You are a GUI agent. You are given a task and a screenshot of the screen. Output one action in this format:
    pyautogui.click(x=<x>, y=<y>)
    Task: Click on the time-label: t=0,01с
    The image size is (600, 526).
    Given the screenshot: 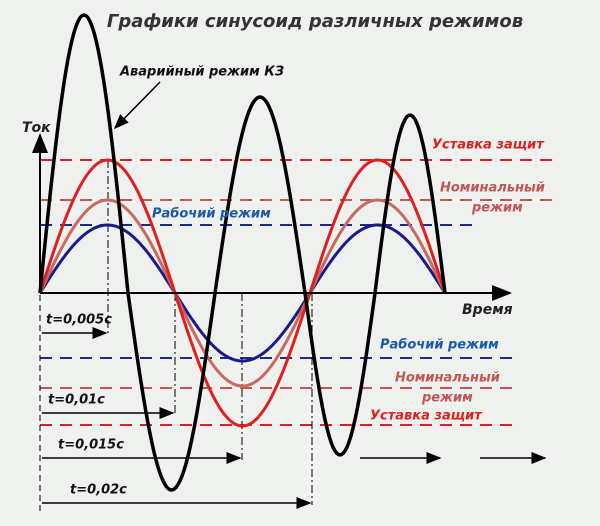 What is the action you would take?
    pyautogui.click(x=76, y=400)
    